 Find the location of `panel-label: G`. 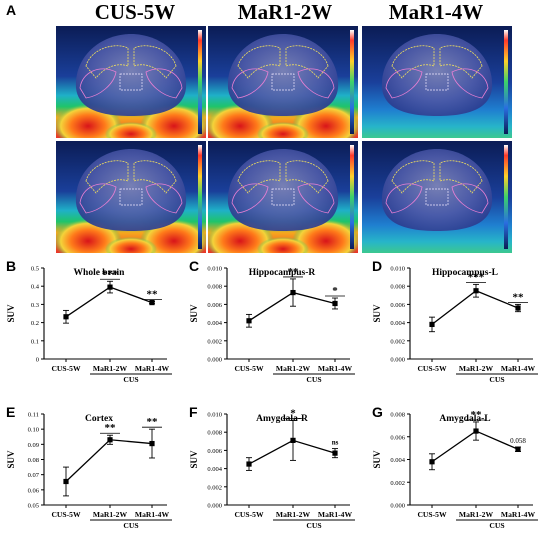

panel-label: G is located at coordinates (377, 412).